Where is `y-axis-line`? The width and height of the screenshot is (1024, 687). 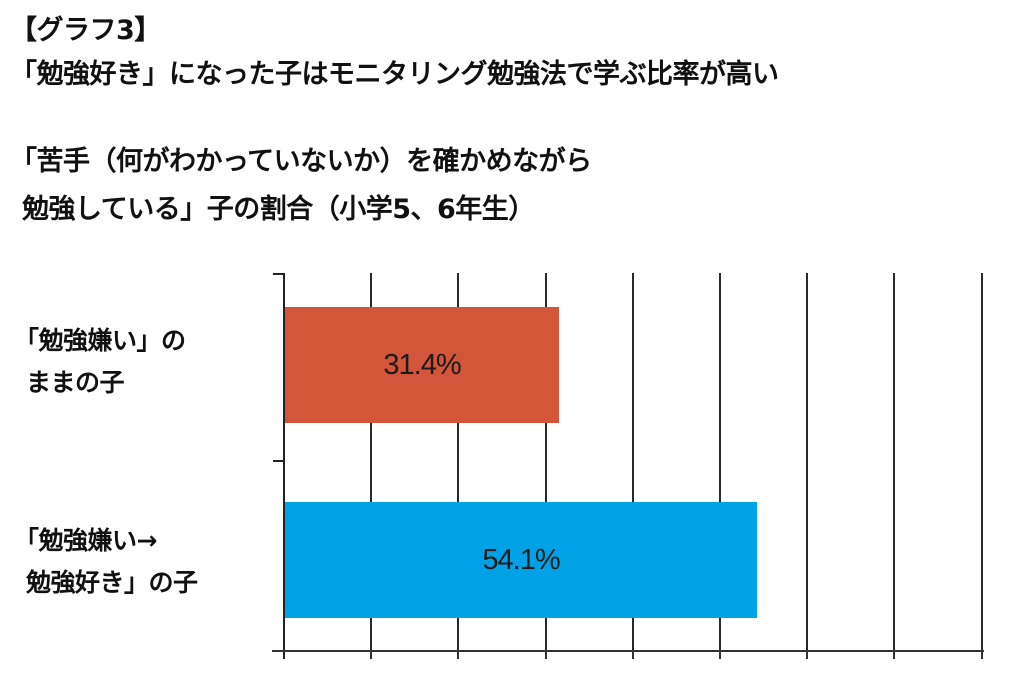 y-axis-line is located at coordinates (284, 466).